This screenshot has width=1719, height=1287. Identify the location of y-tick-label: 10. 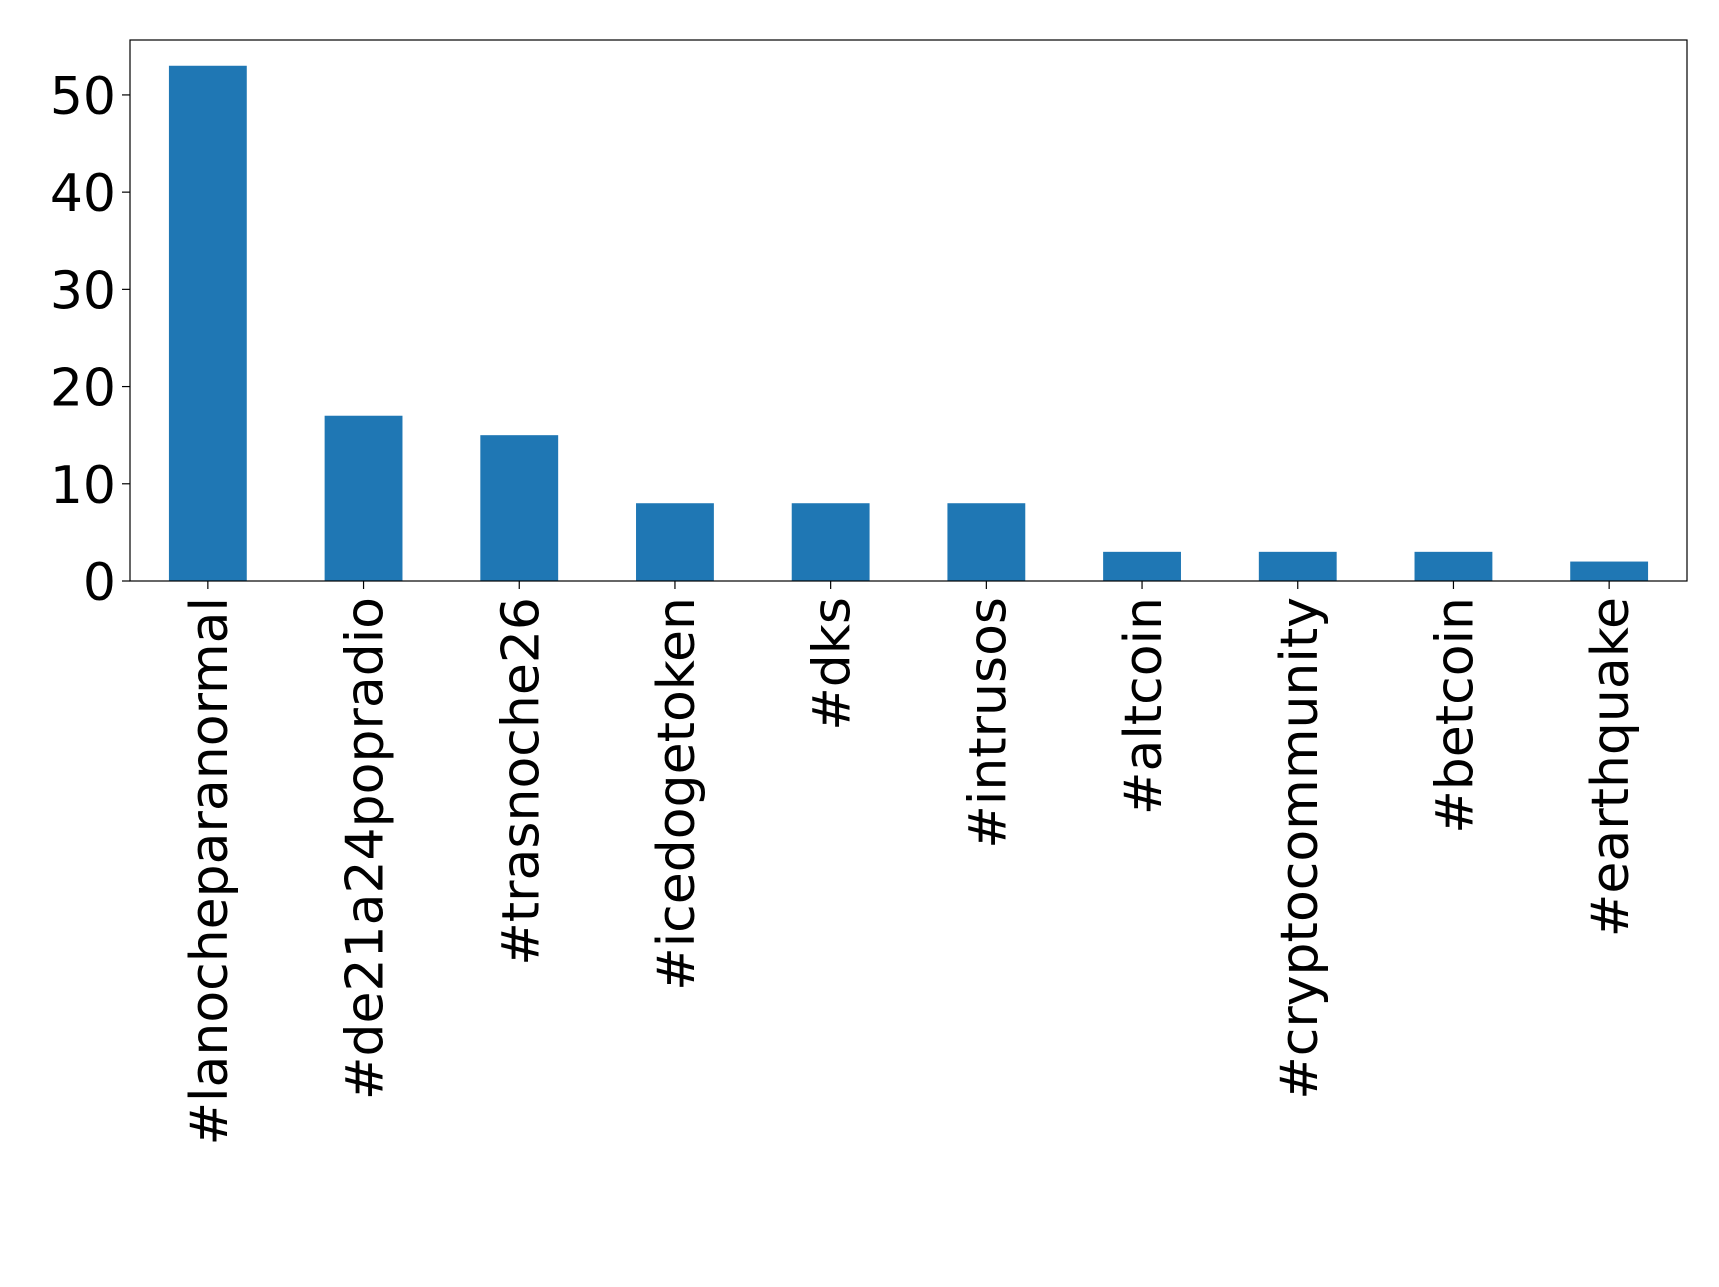
(83, 486).